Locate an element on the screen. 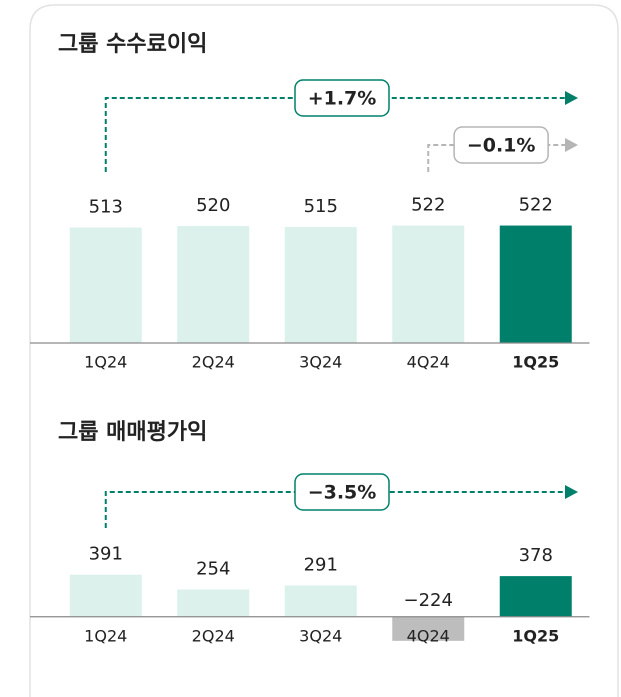 The image size is (621, 697). chart-title: 그룹 매매평가익 is located at coordinates (132, 432).